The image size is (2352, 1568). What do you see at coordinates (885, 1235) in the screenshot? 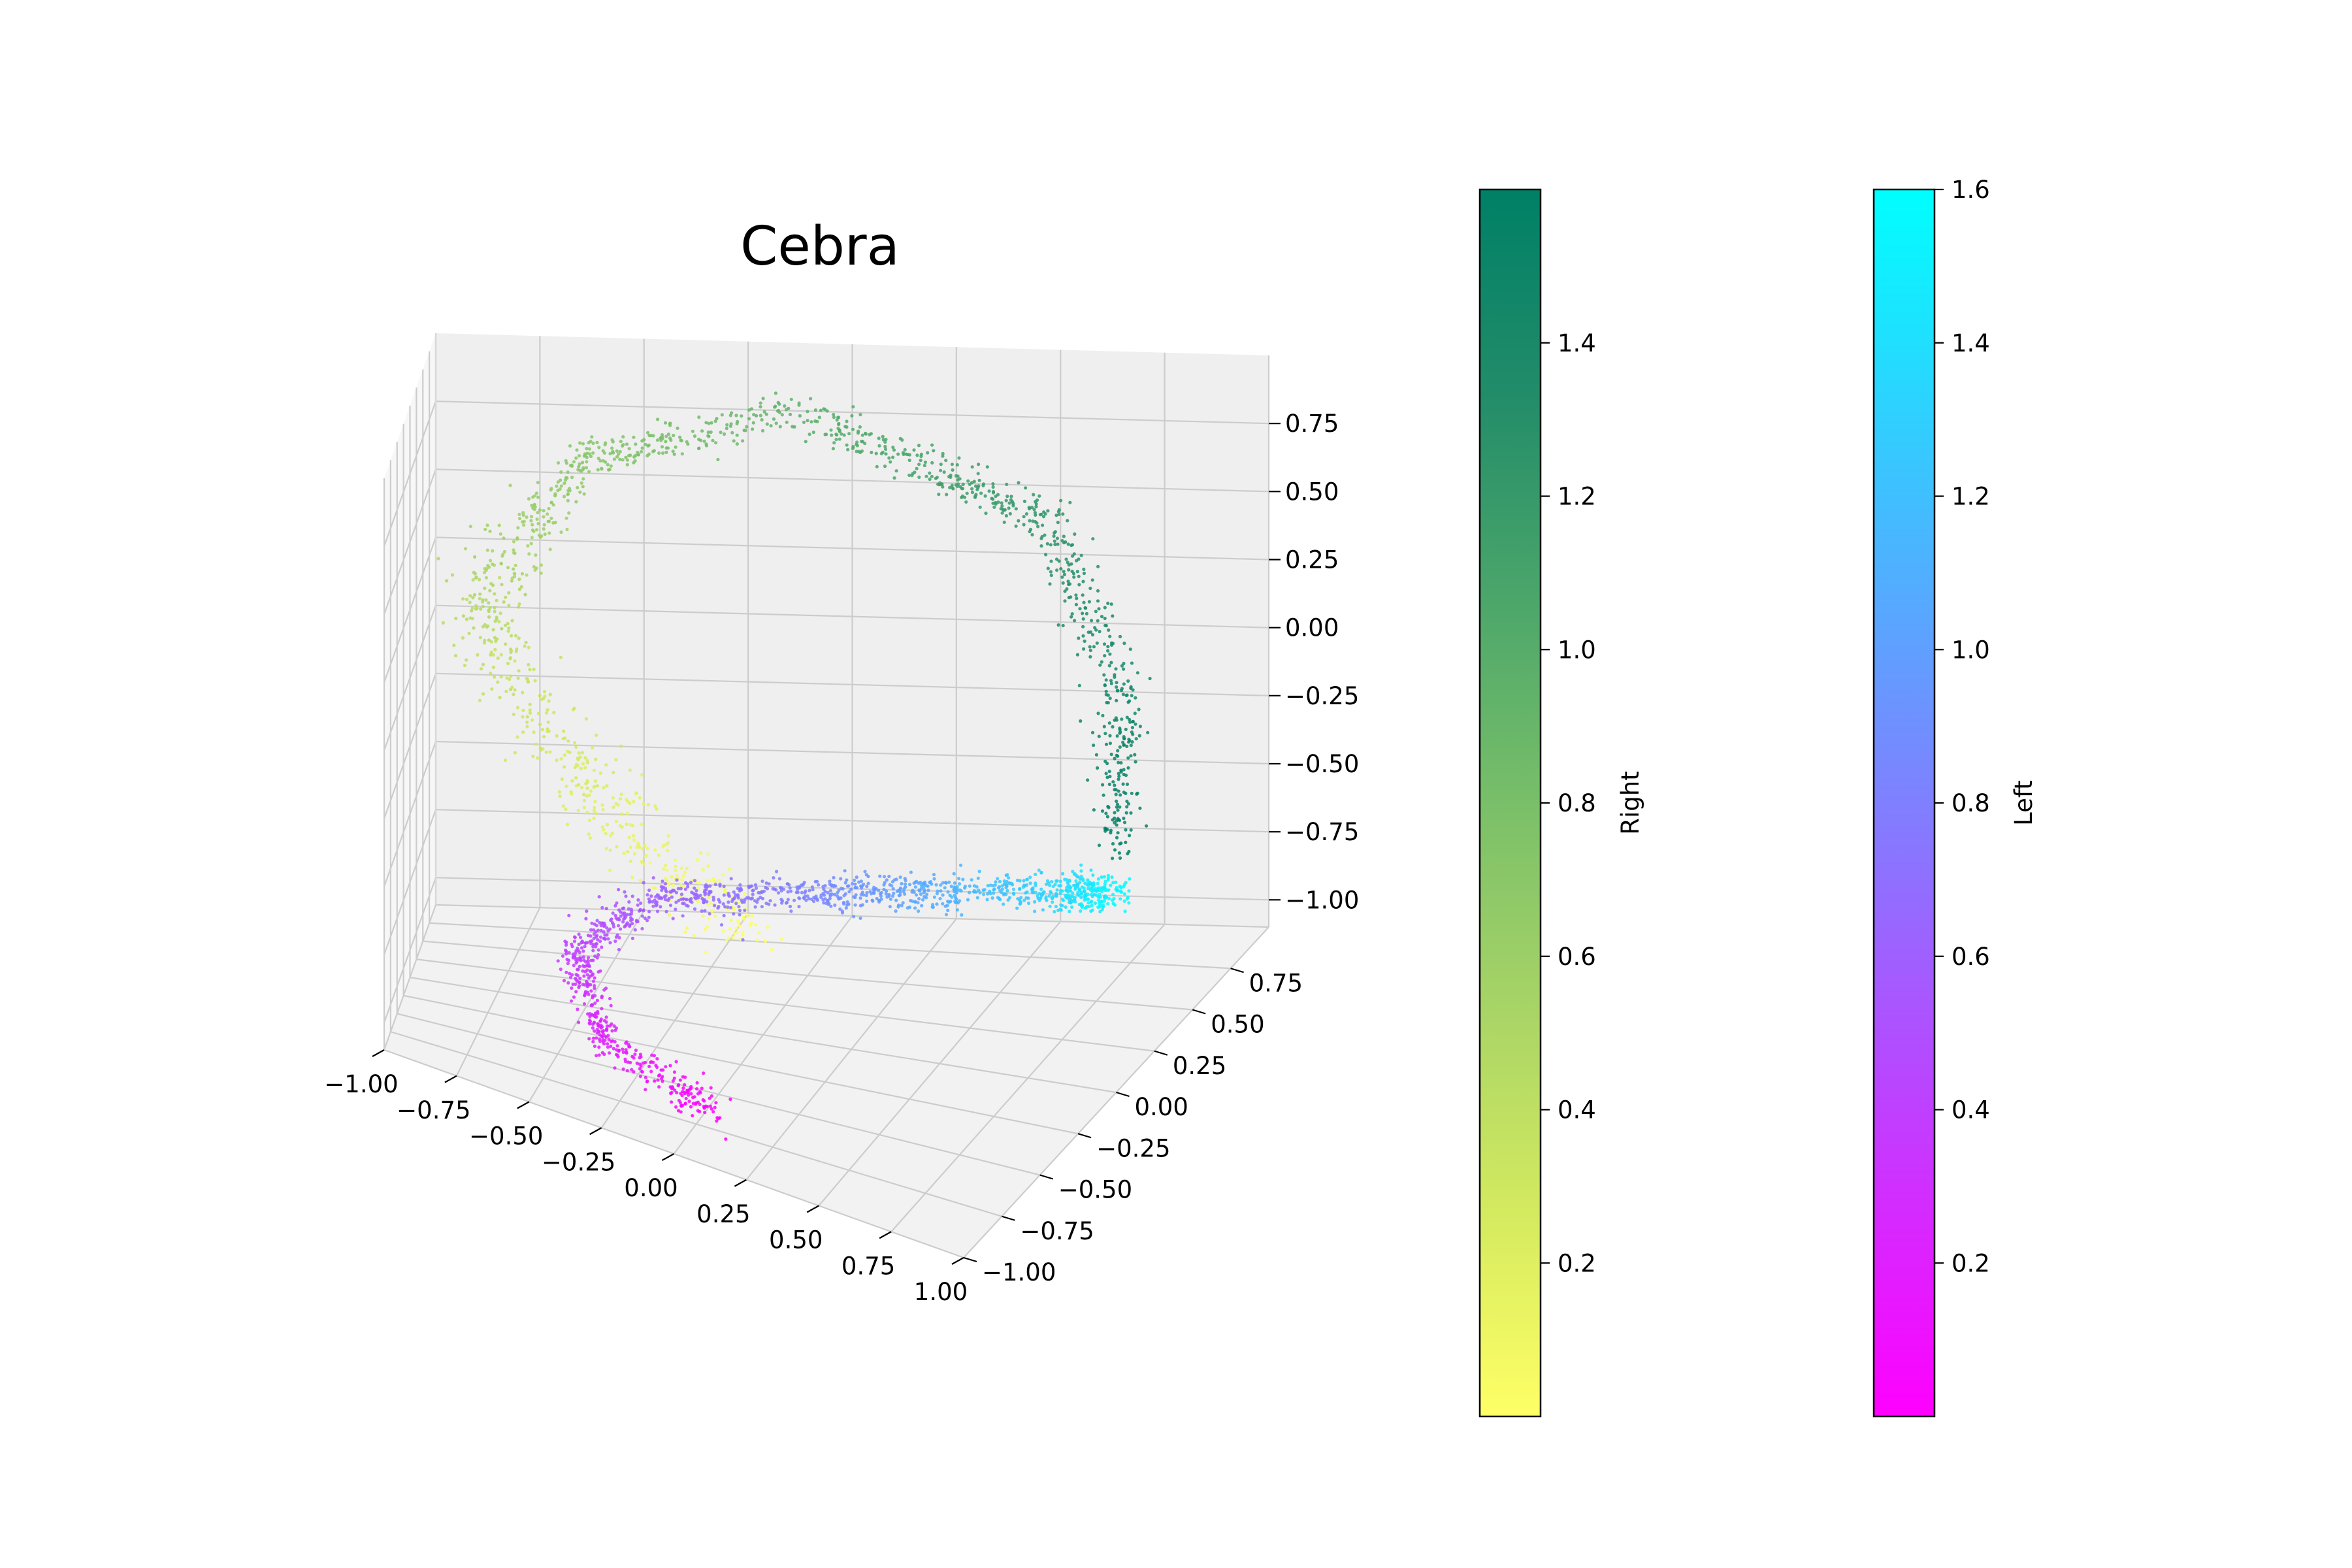
I see `x-tick` at bounding box center [885, 1235].